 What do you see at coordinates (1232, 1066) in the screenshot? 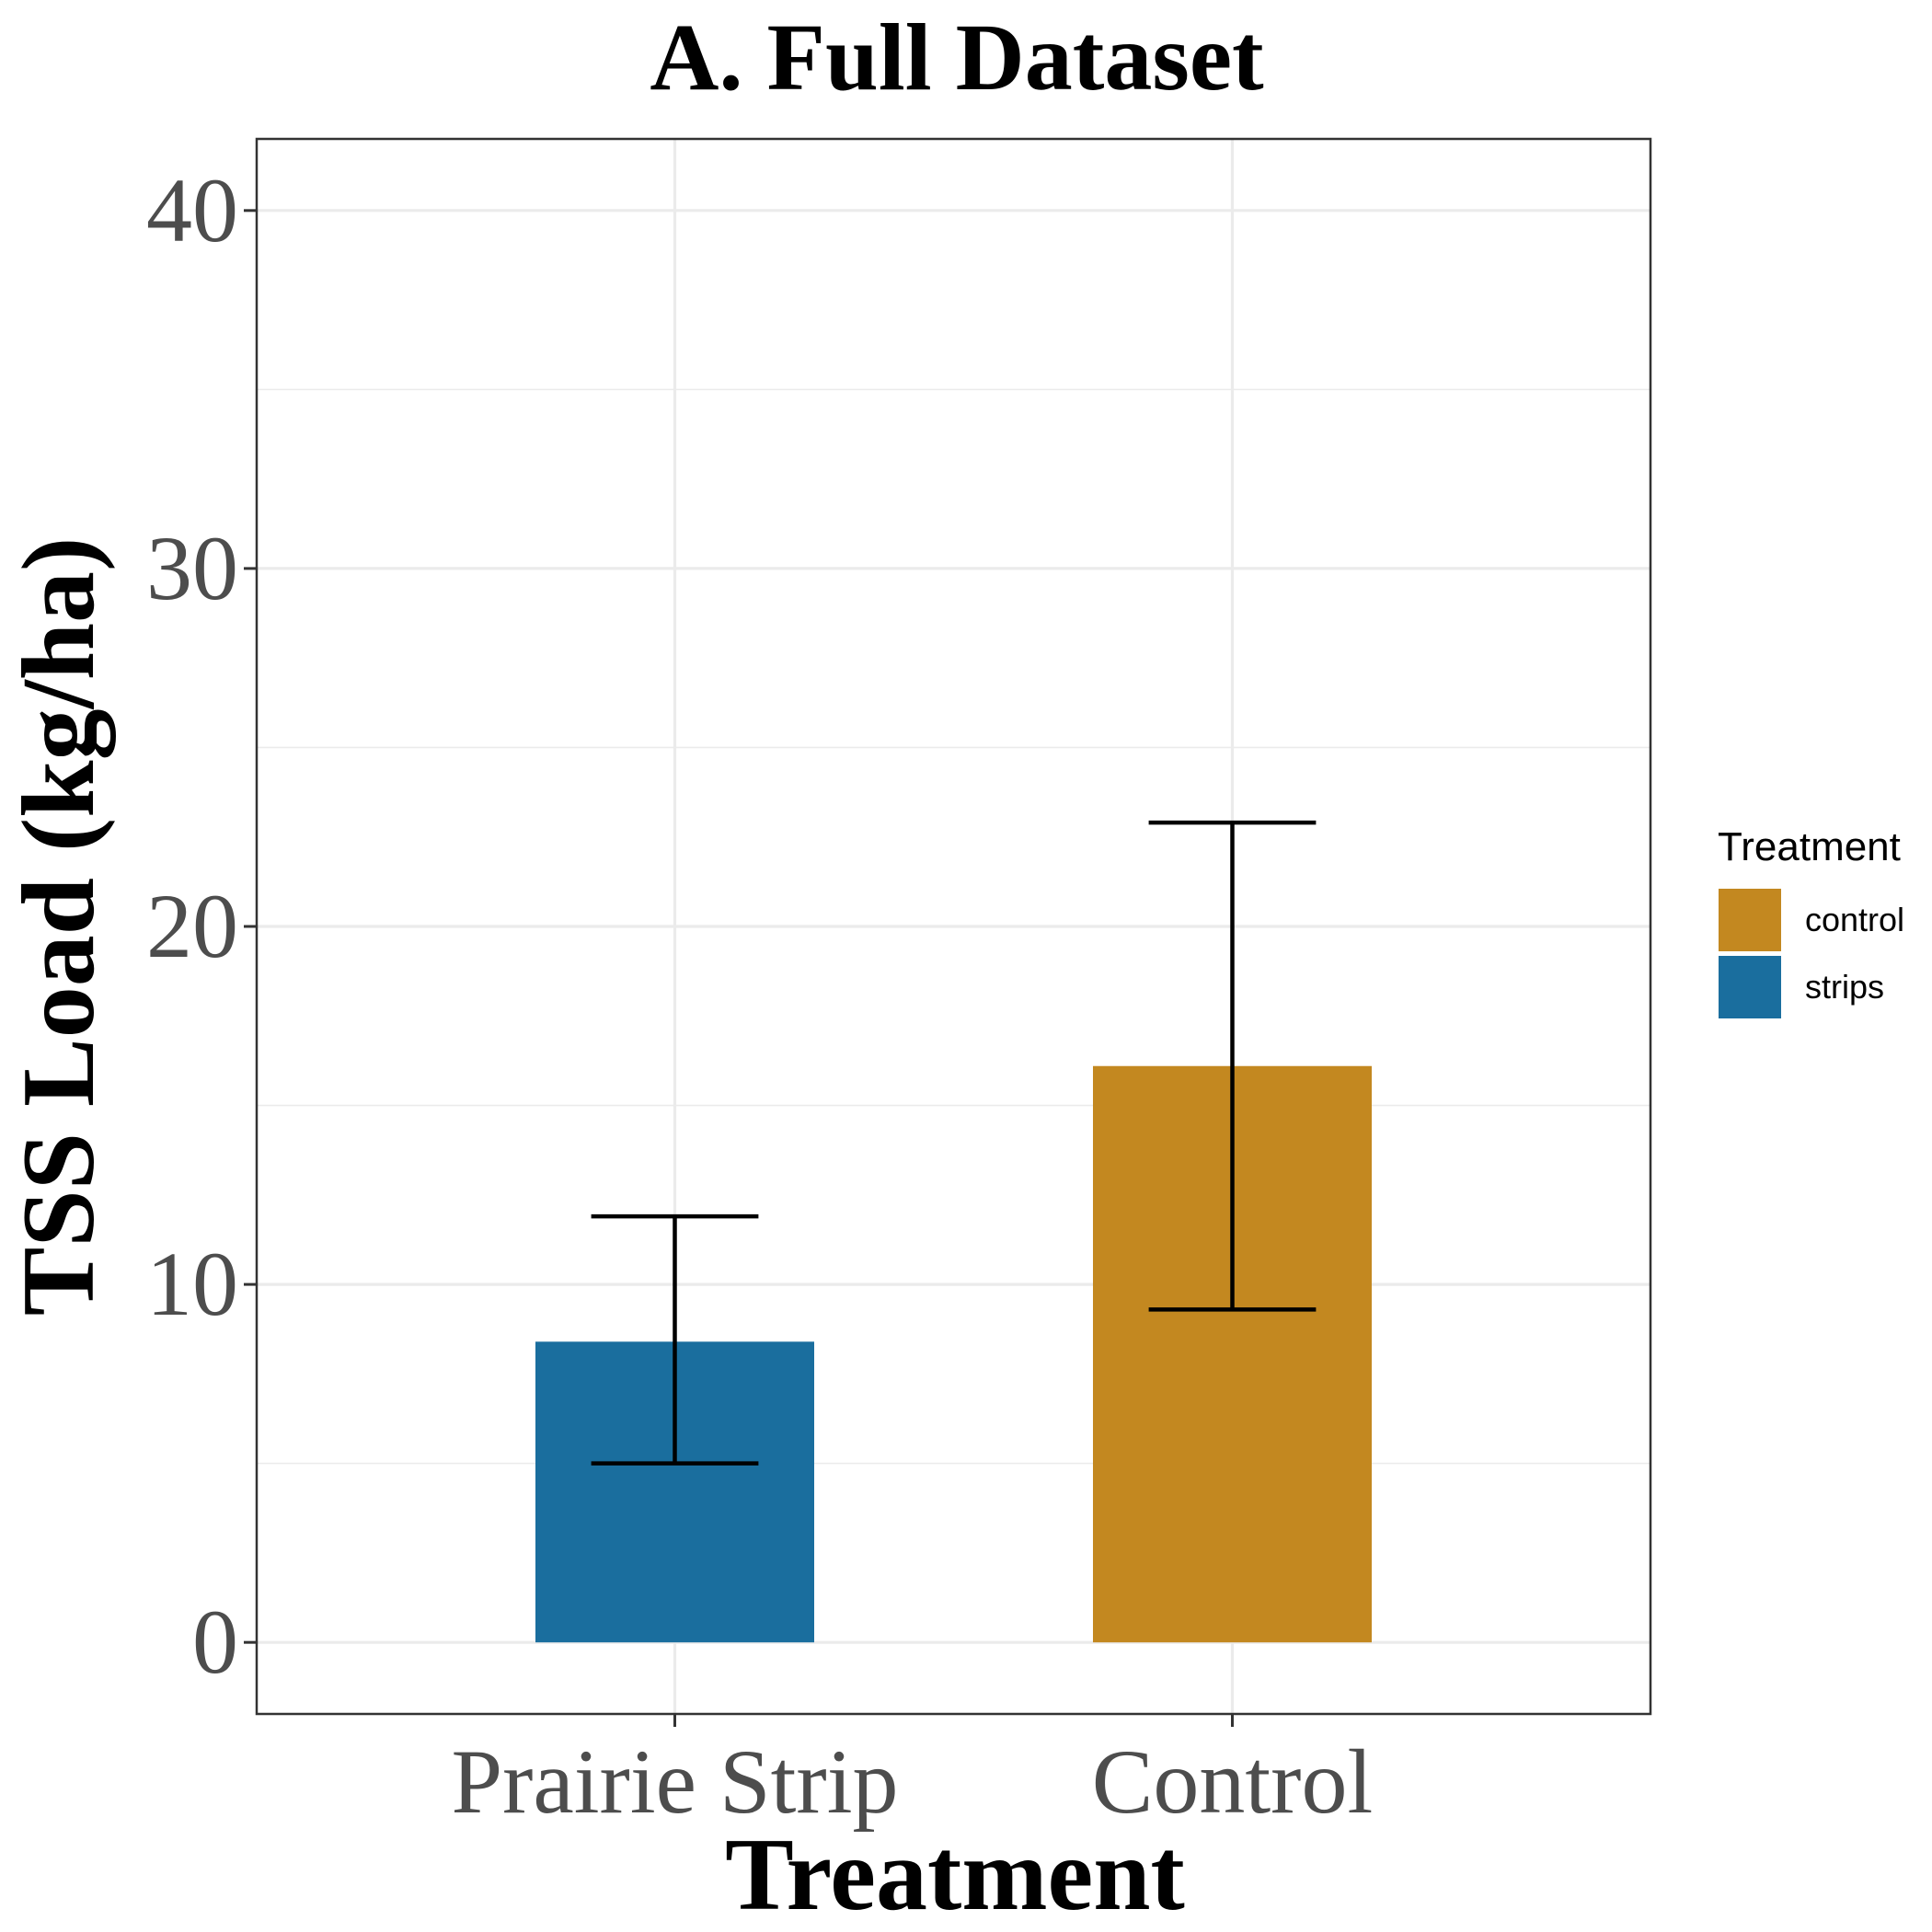
I see `error-bar-control` at bounding box center [1232, 1066].